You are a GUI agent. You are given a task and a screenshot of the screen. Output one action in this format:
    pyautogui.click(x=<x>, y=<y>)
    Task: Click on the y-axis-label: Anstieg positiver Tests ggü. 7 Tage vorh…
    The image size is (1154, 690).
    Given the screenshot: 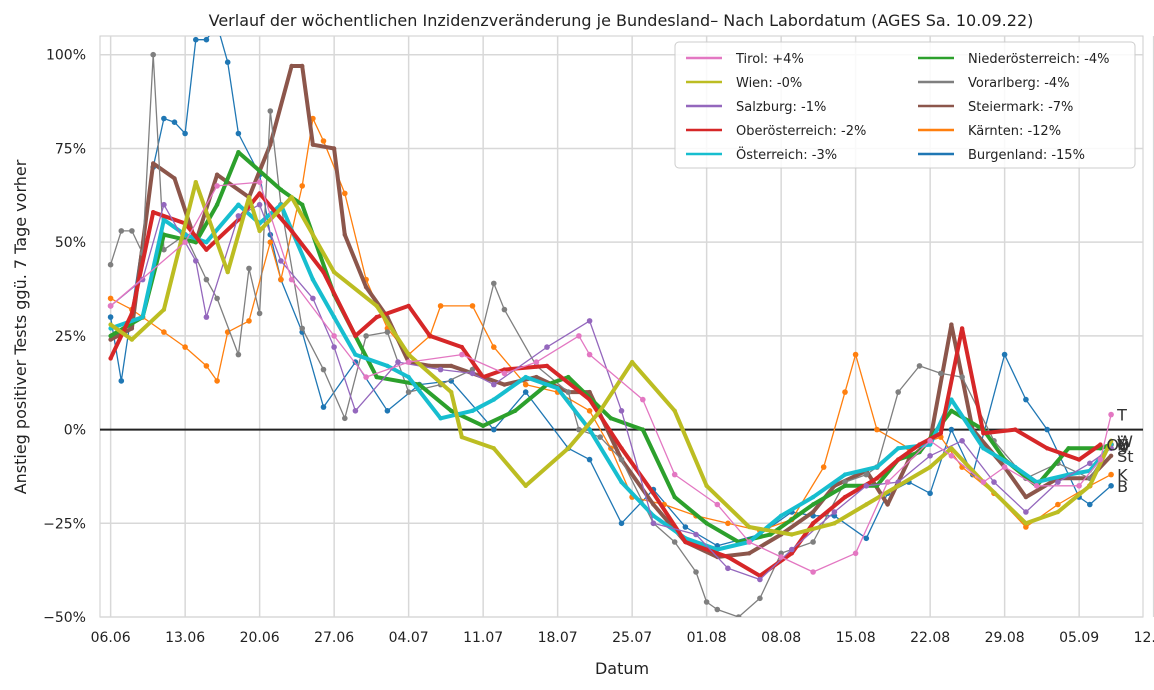 What is the action you would take?
    pyautogui.click(x=20, y=326)
    